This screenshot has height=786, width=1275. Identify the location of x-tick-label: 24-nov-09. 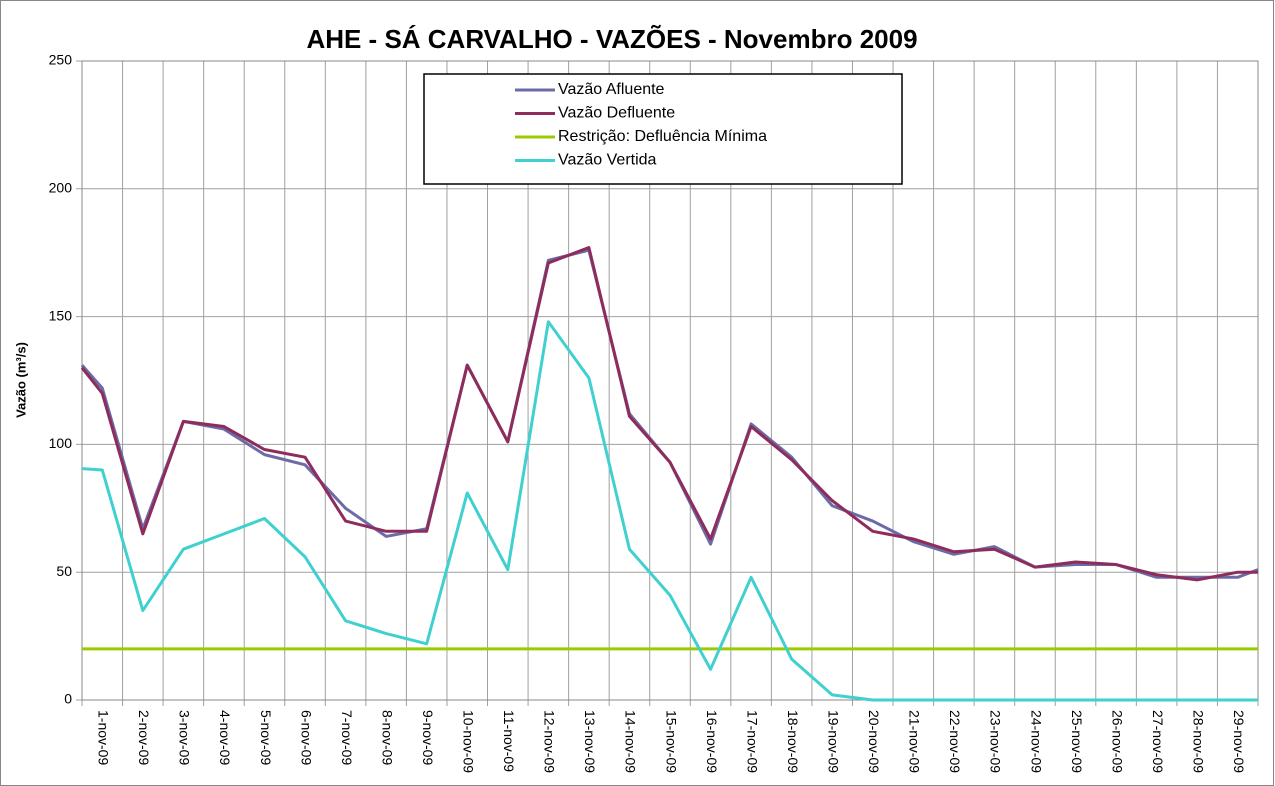
(1036, 741).